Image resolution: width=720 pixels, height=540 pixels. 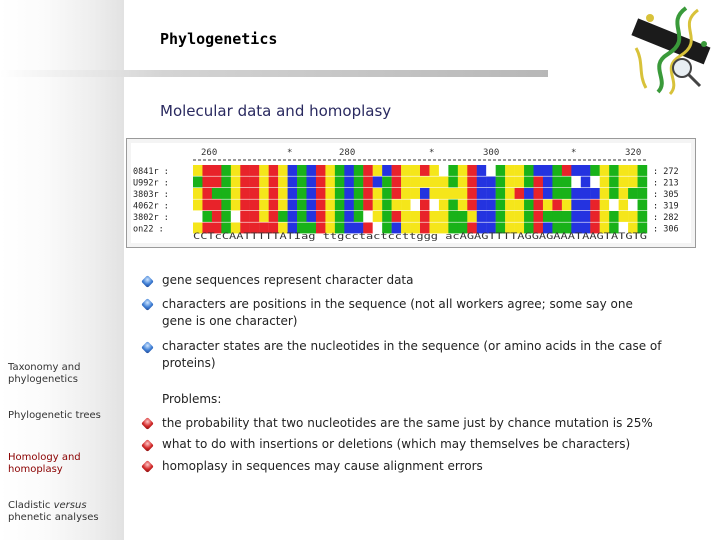 I want to click on bullet-blue-icon, so click(x=147, y=304).